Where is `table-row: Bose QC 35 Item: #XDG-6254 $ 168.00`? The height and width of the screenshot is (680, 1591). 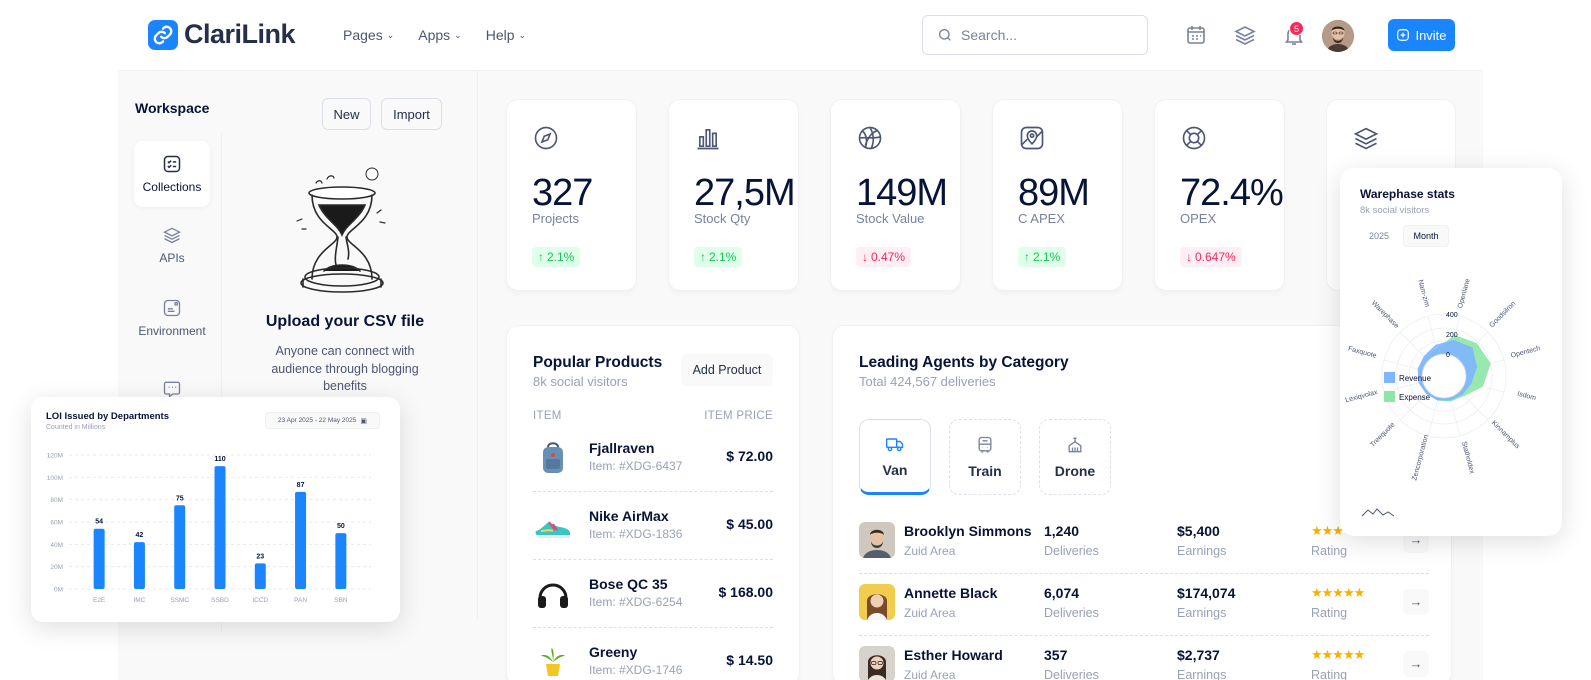
table-row: Bose QC 35 Item: #XDG-6254 $ 168.00 is located at coordinates (653, 594).